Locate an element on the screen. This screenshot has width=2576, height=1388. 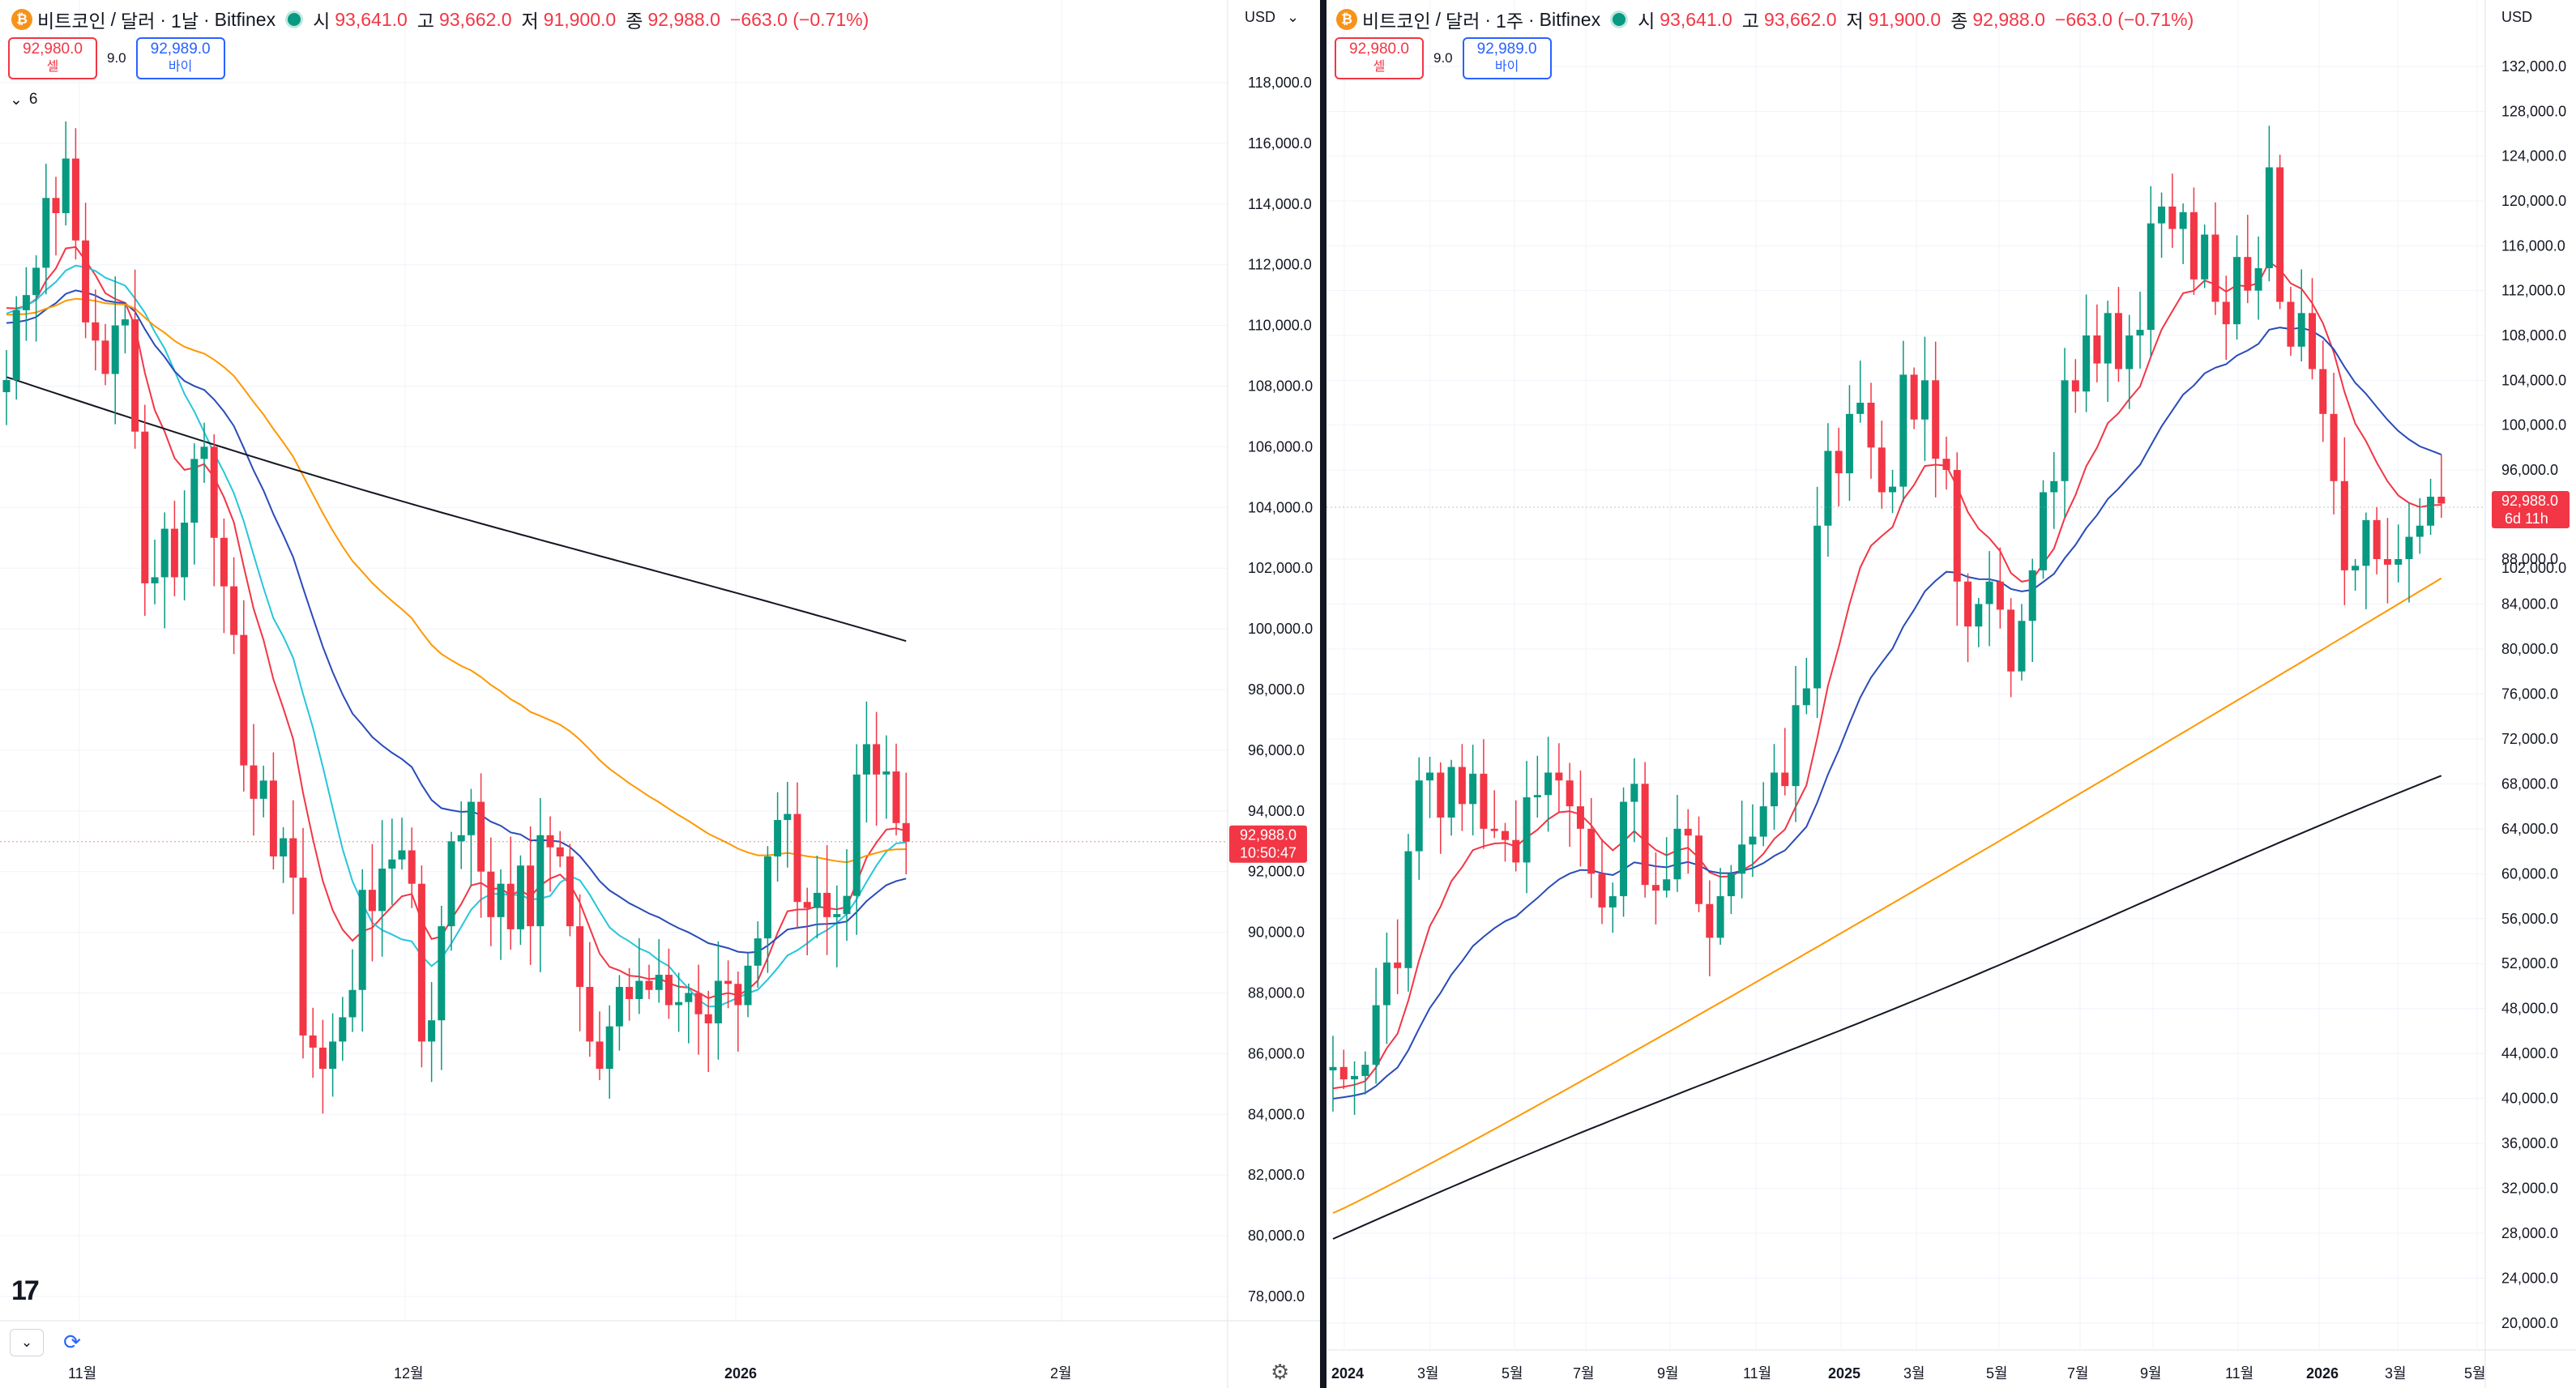
high-value: 93,662.0 is located at coordinates (1800, 19).